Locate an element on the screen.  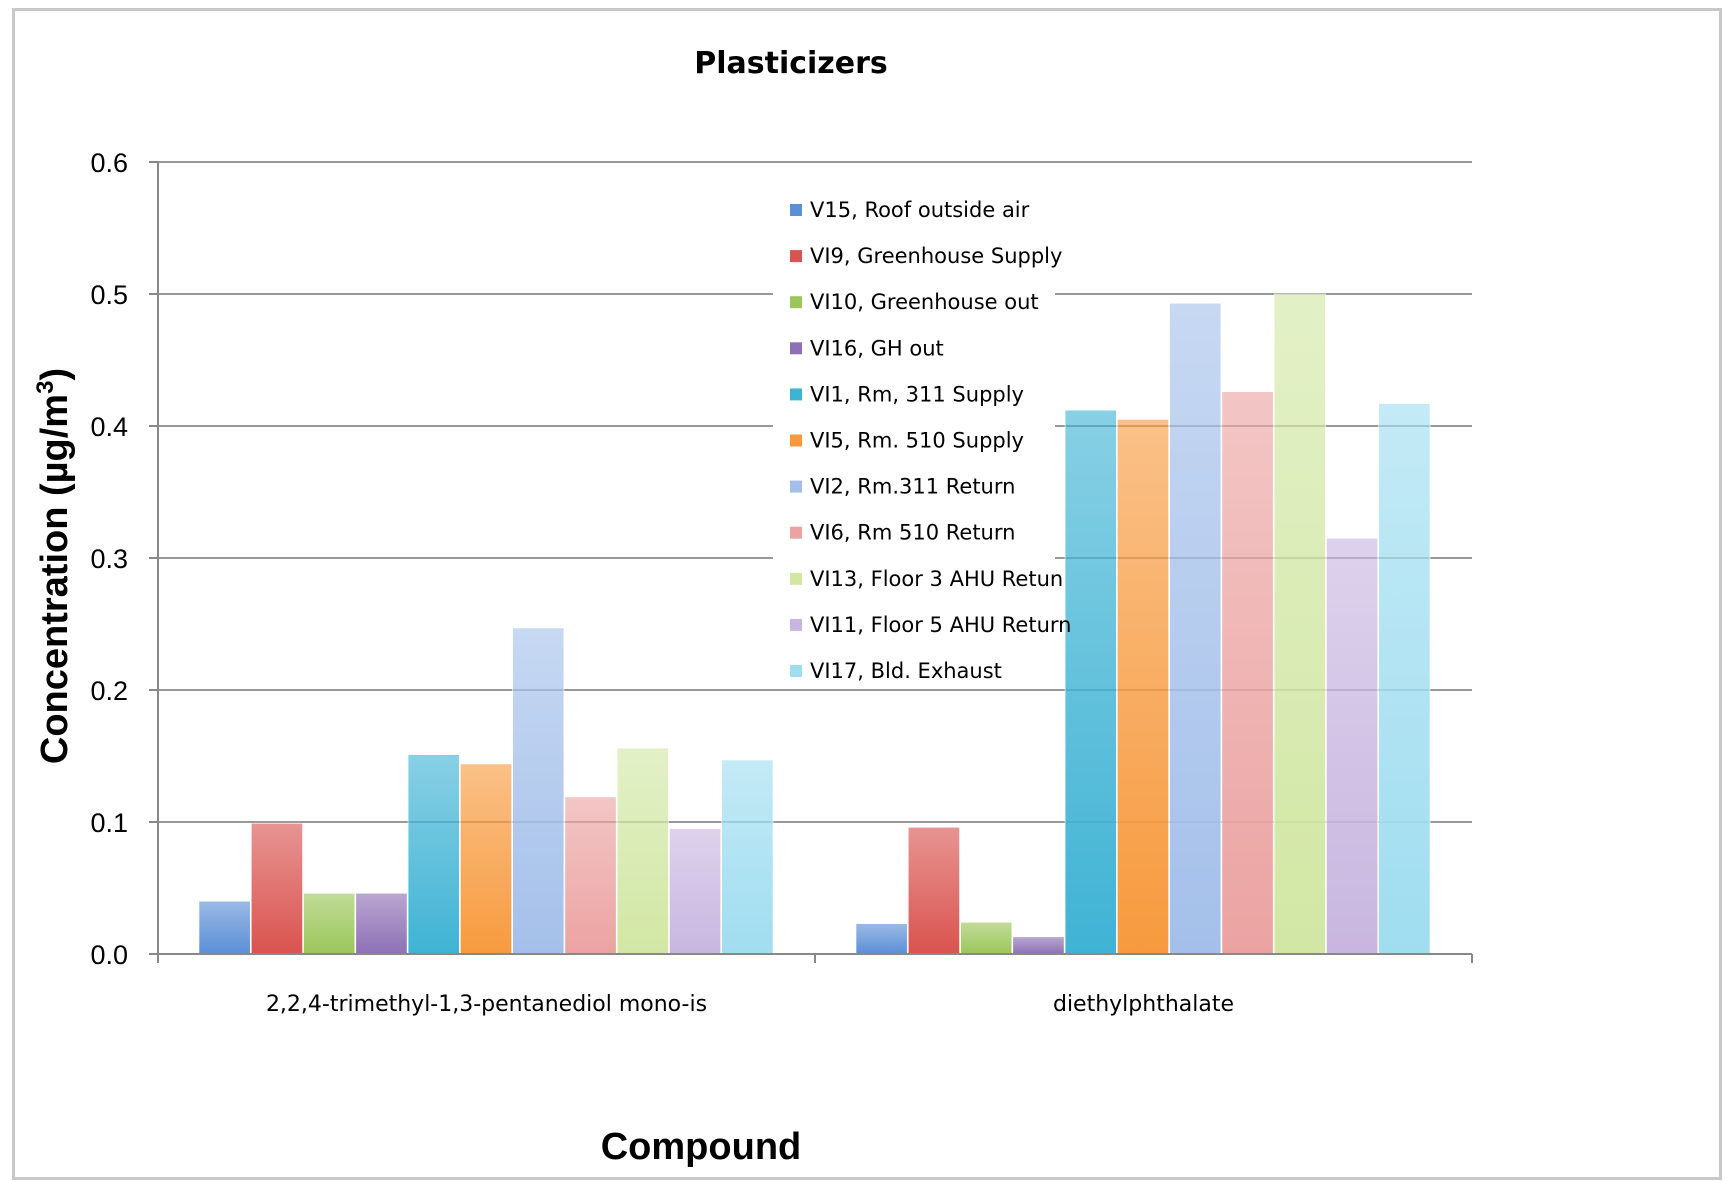
legend-label: VI2, Rm.311 Return is located at coordinates (912, 487).